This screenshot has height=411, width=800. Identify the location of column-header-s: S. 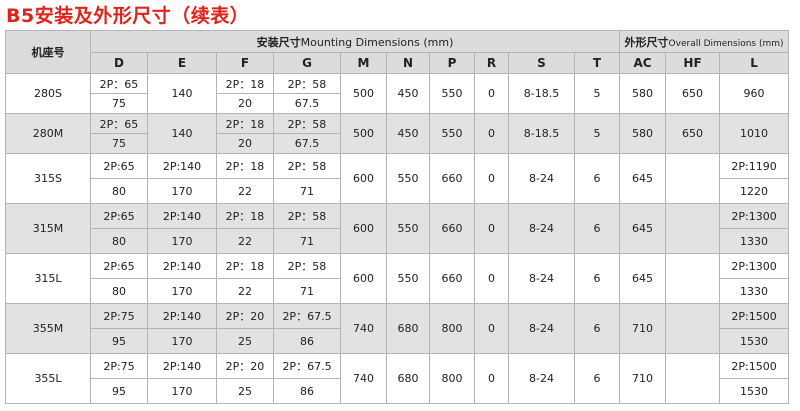
(541, 63).